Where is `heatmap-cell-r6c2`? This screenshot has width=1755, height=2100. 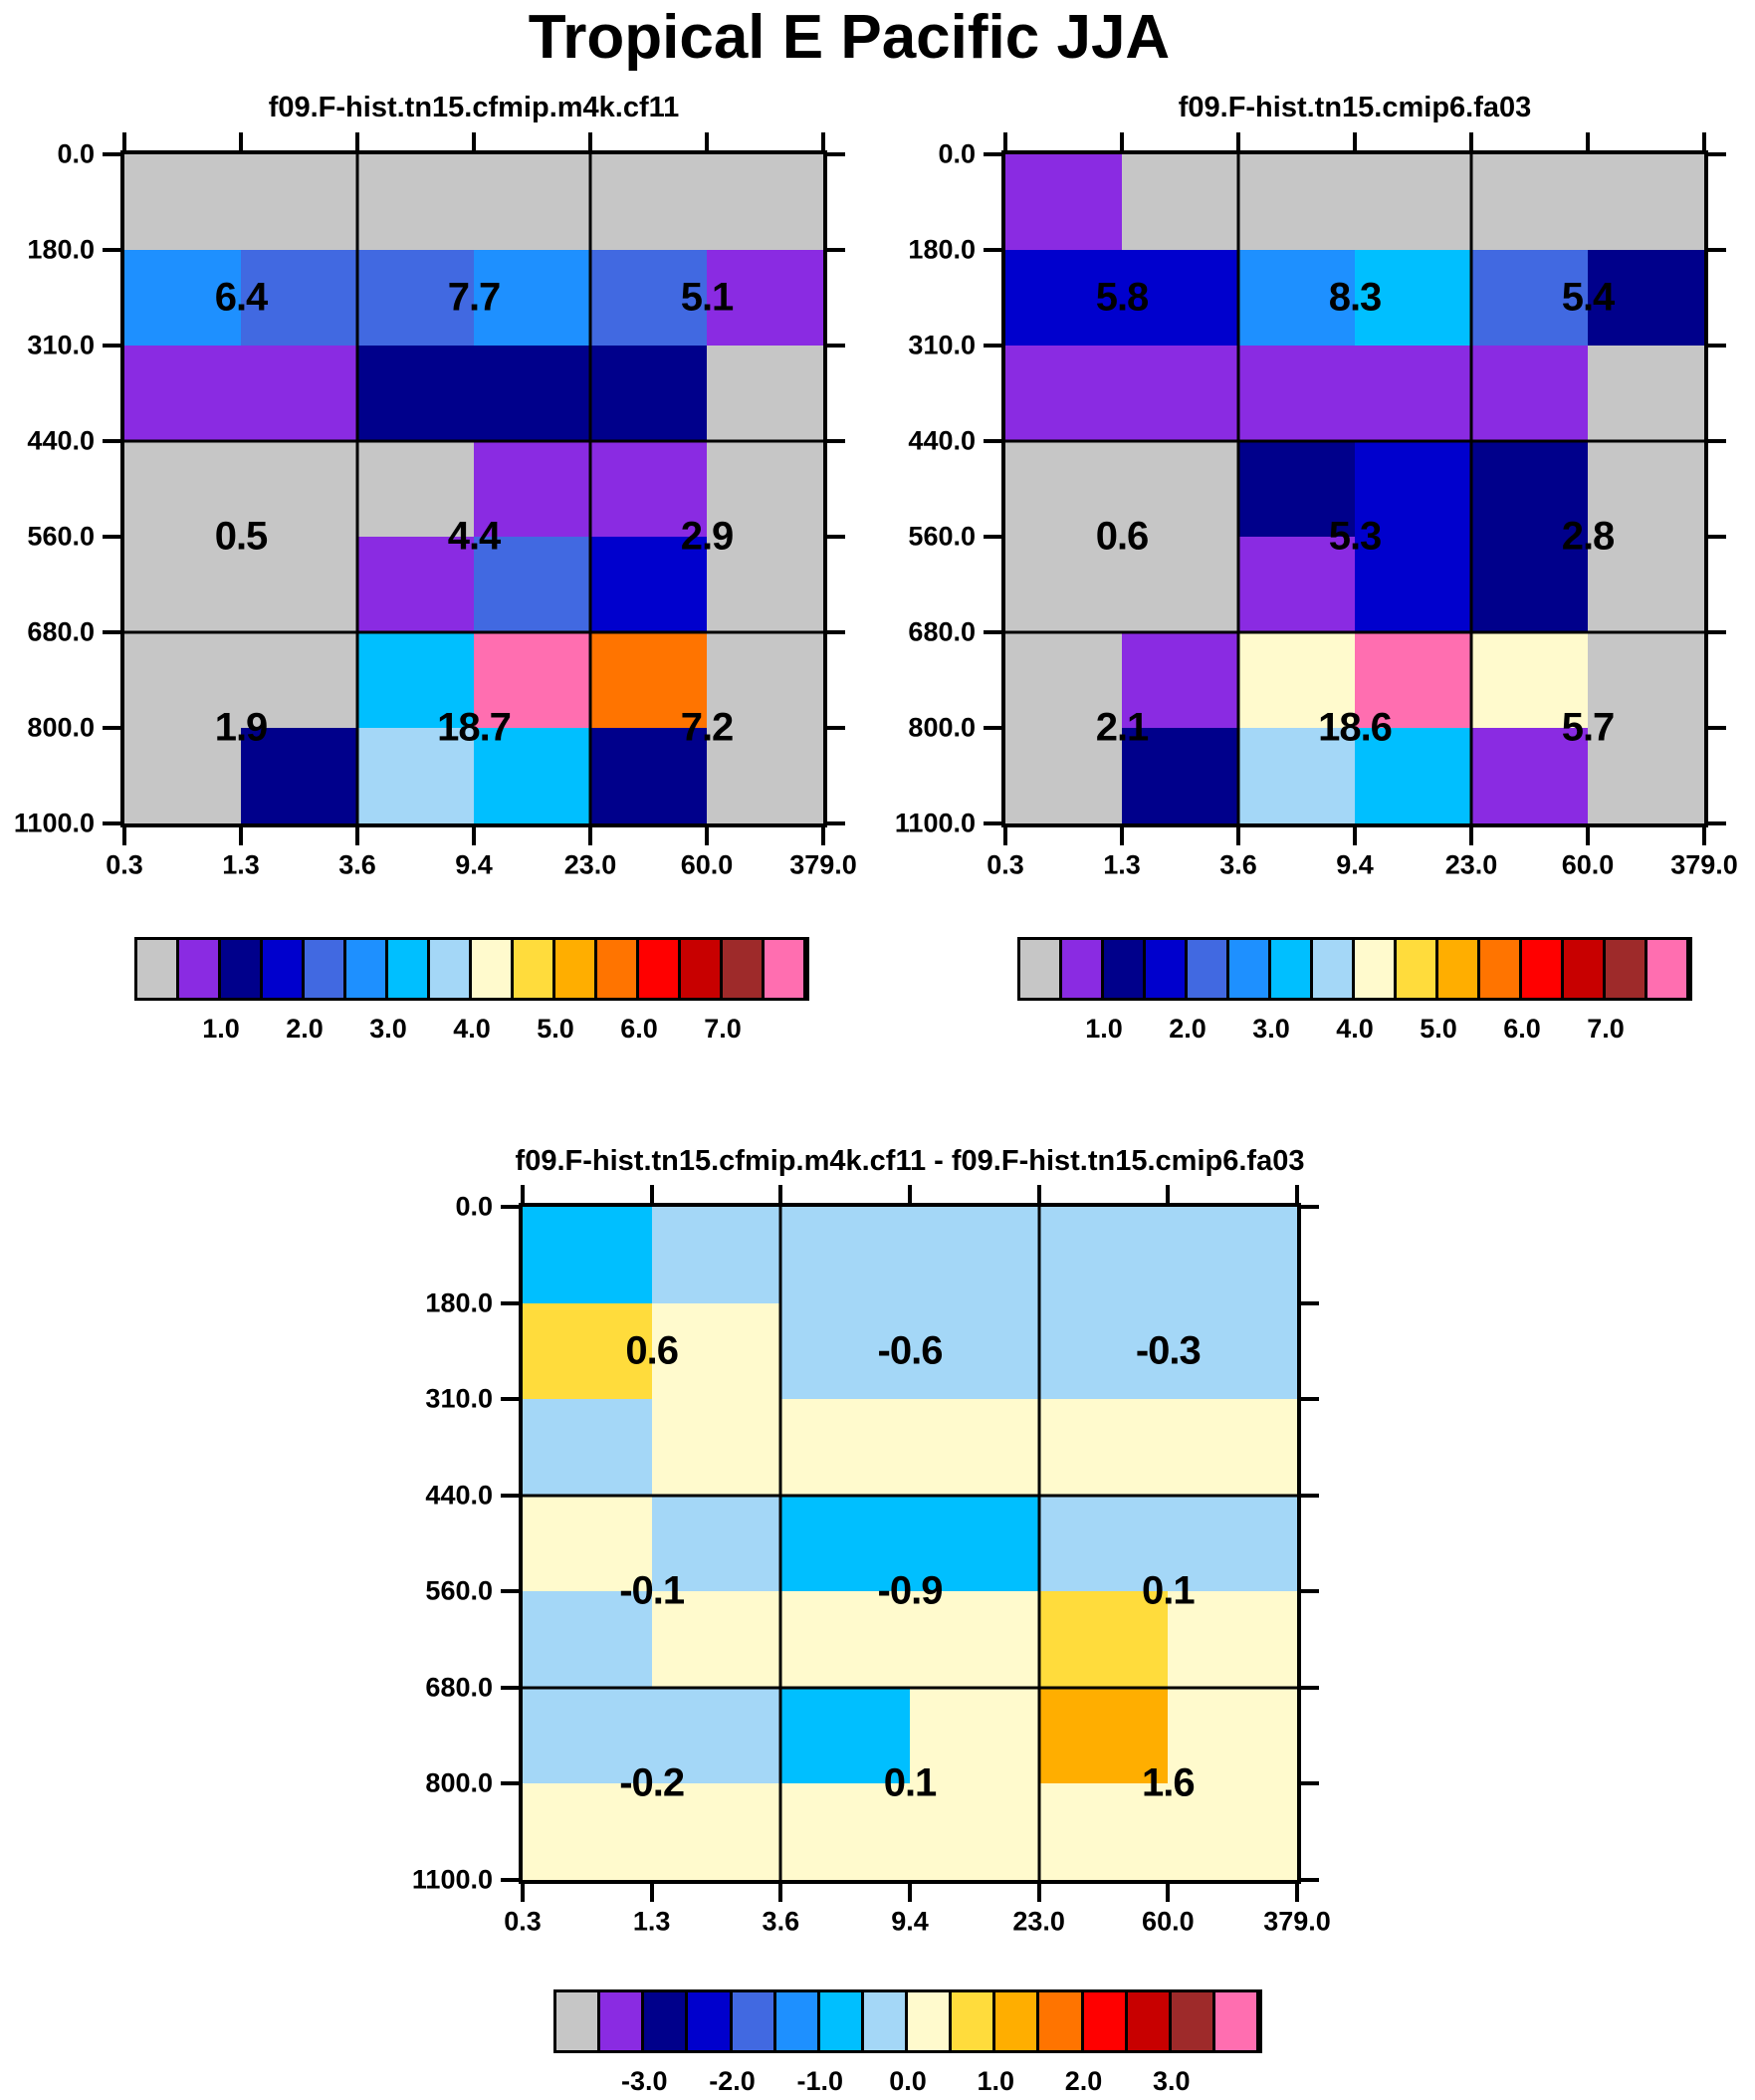
heatmap-cell-r6c2 is located at coordinates (845, 1831).